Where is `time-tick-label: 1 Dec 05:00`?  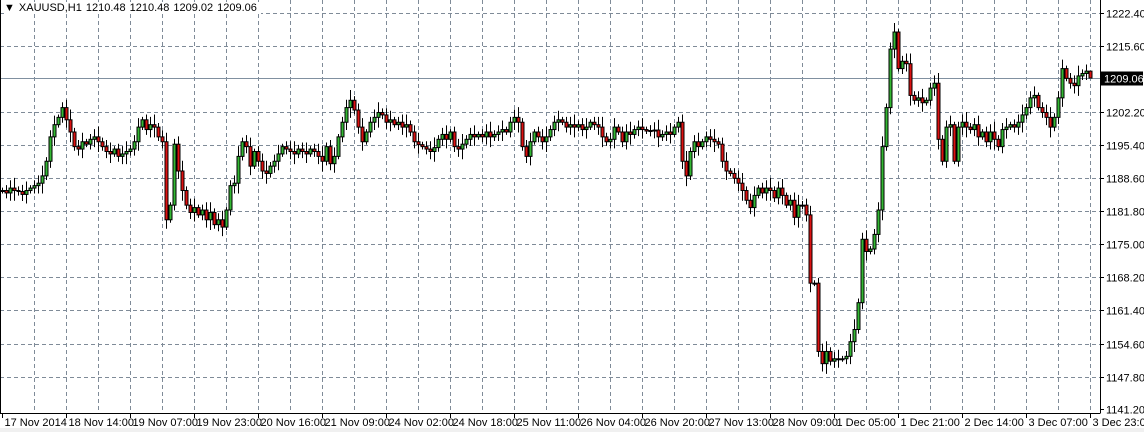
time-tick-label: 1 Dec 05:00 is located at coordinates (866, 423).